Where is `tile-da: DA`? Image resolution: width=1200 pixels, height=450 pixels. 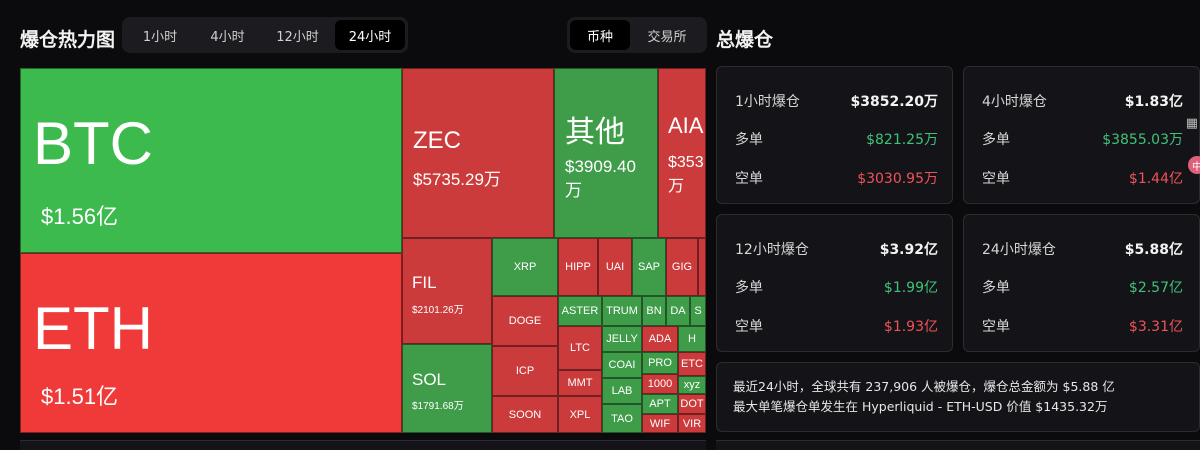 tile-da: DA is located at coordinates (678, 311).